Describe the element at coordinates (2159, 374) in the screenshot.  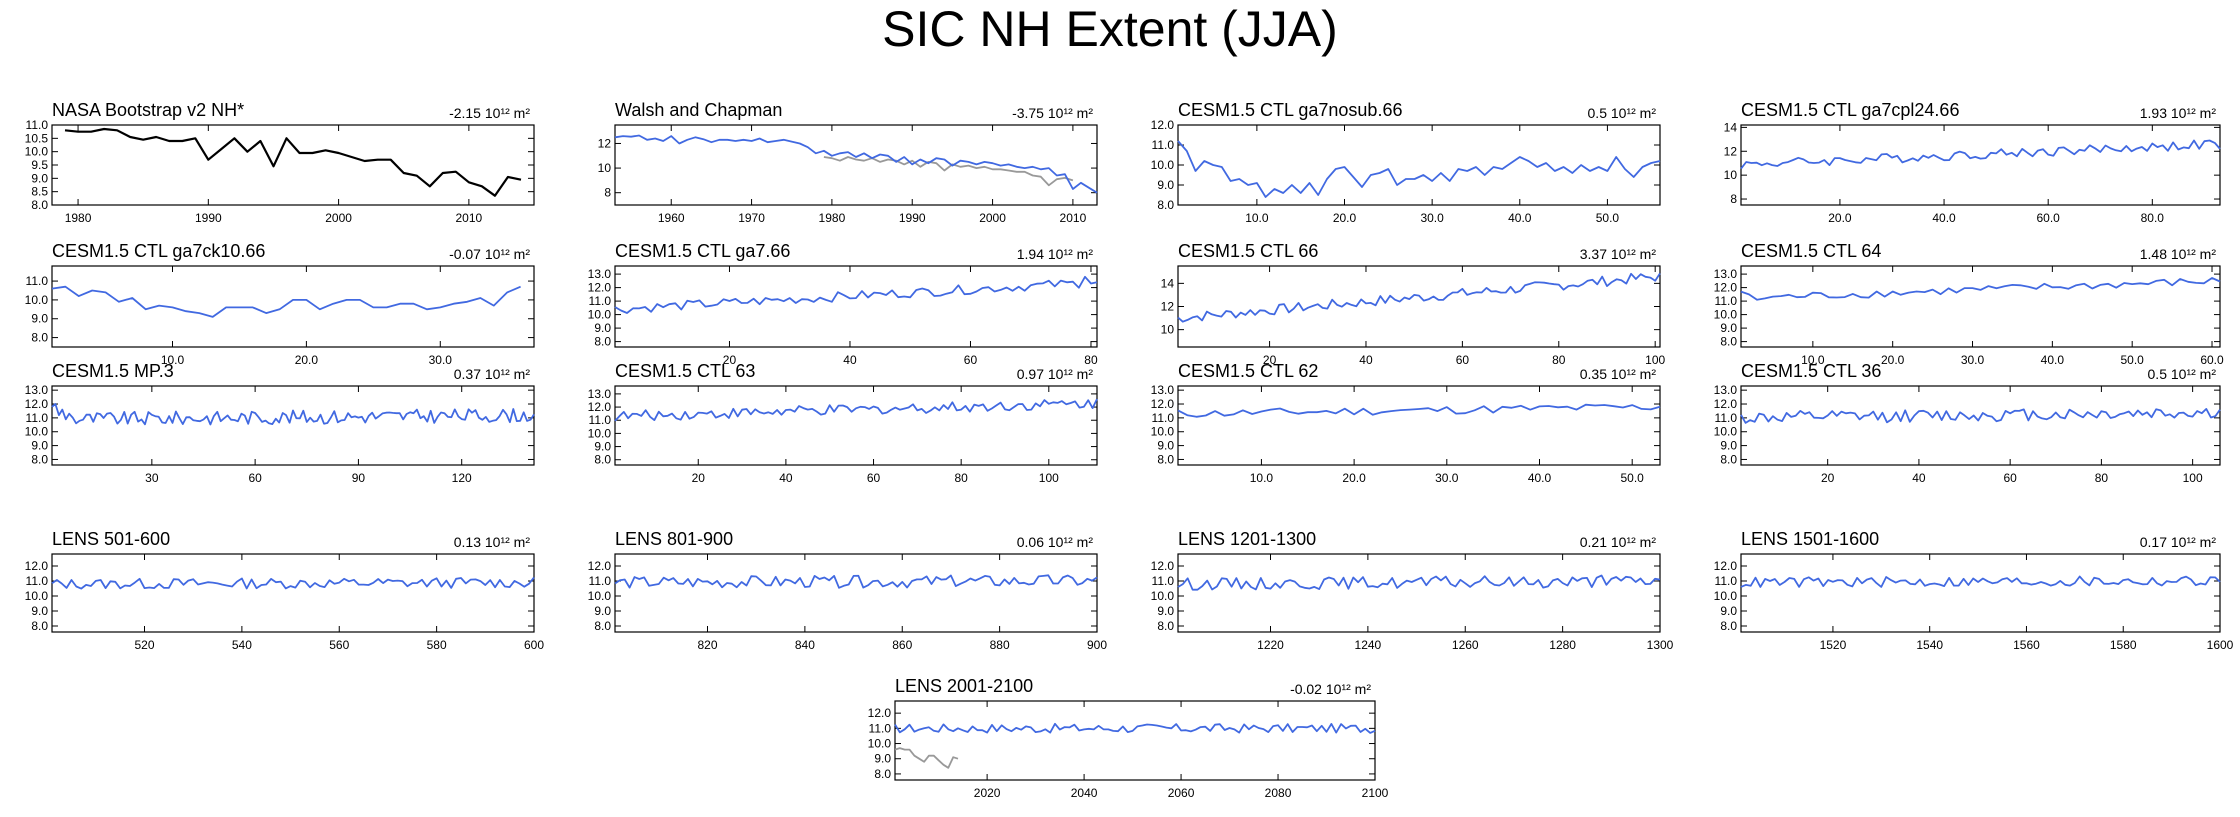
I see `trend-value: 0.5` at that location.